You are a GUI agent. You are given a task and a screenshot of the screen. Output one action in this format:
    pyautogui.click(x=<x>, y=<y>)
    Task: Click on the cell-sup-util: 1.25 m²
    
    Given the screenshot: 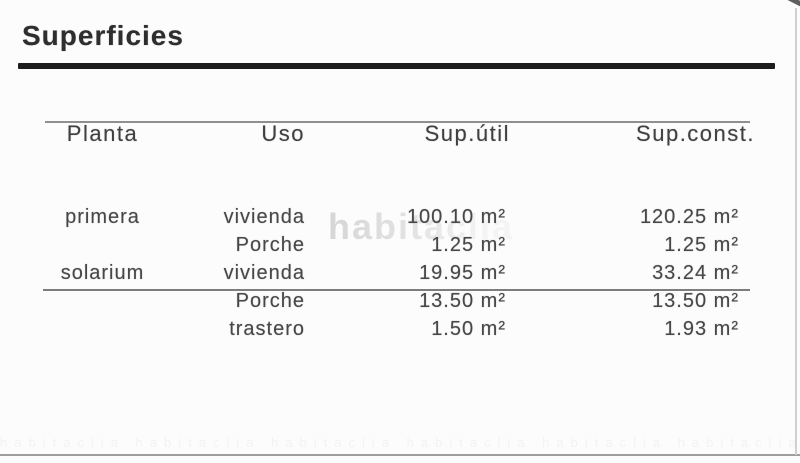 What is the action you would take?
    pyautogui.click(x=468, y=245)
    